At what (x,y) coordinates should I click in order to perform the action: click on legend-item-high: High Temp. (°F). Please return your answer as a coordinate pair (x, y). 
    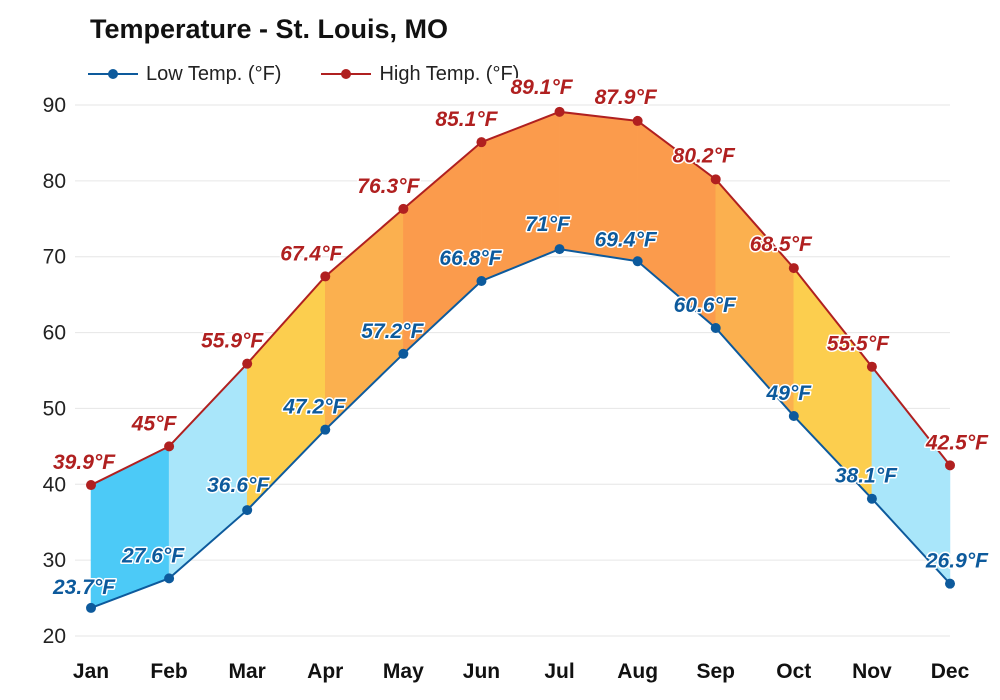
    Looking at the image, I should click on (420, 74).